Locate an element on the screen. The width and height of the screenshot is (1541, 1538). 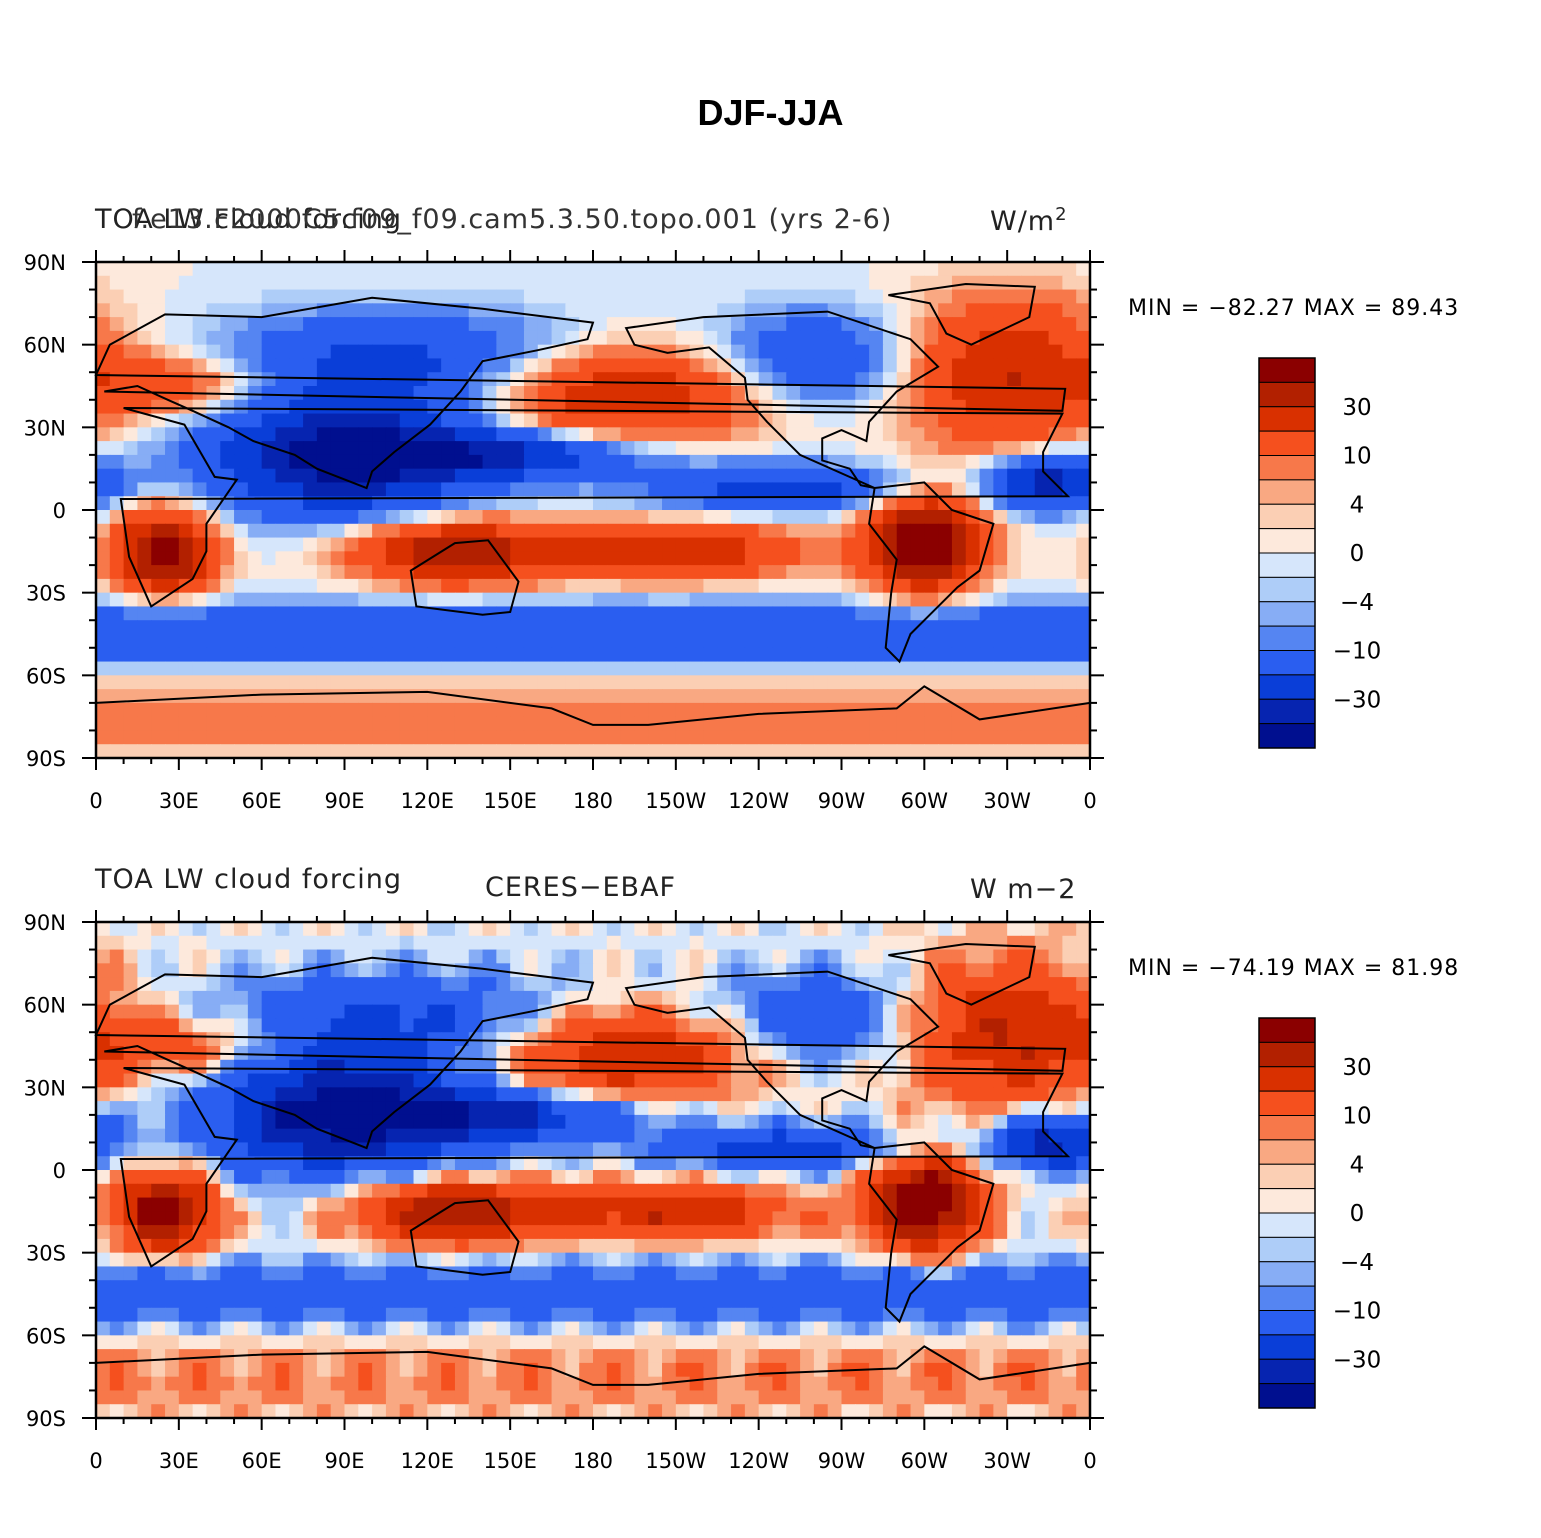
colorbar-label: 4 is located at coordinates (1357, 505).